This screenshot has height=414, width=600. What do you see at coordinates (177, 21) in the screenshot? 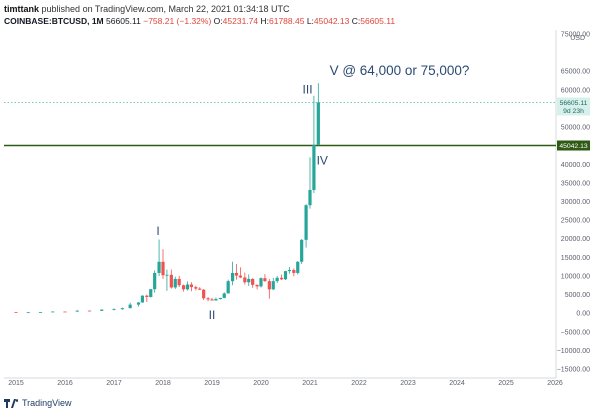
I see `price-change: −758.21 (−1.32%)` at bounding box center [177, 21].